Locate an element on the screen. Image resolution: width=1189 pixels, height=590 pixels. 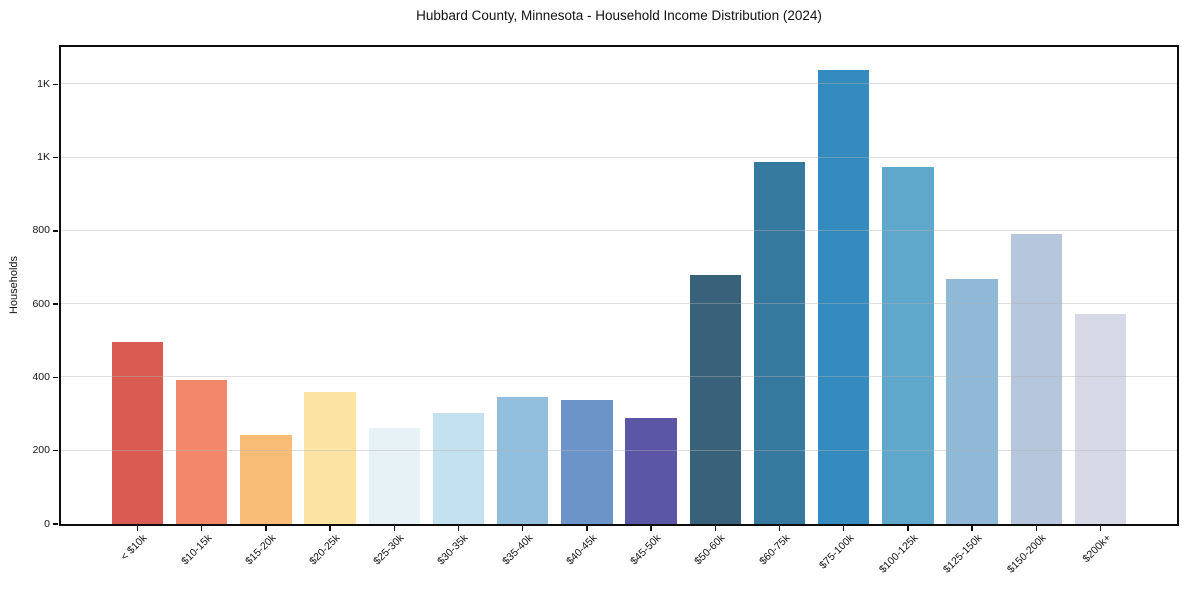
y-tick-label: 400 is located at coordinates (41, 376).